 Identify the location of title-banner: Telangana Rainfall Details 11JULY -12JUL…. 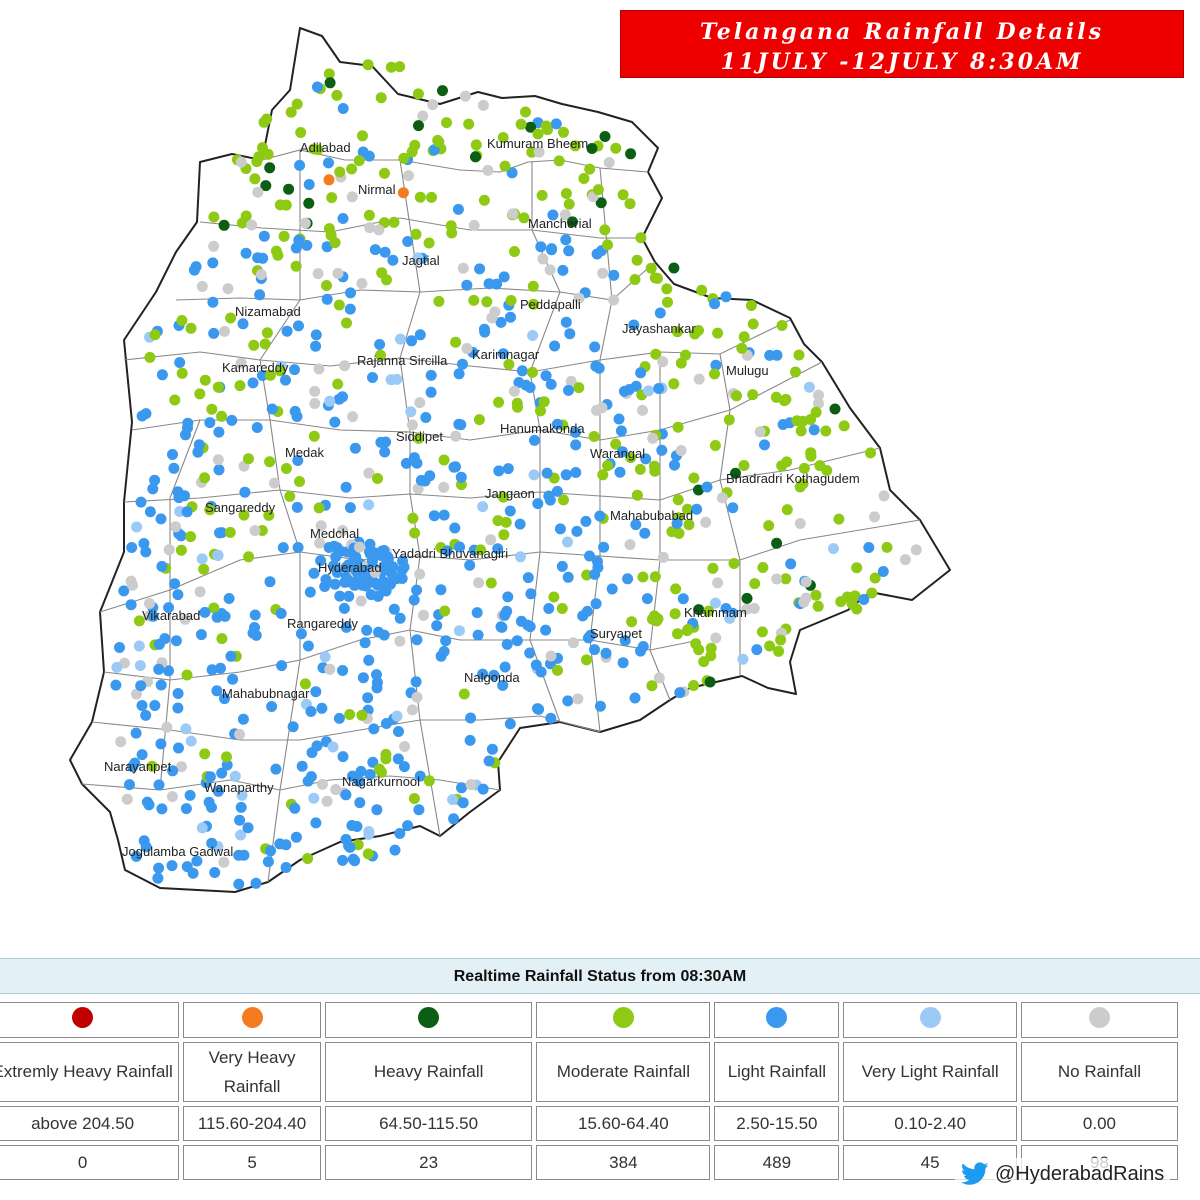
(902, 44).